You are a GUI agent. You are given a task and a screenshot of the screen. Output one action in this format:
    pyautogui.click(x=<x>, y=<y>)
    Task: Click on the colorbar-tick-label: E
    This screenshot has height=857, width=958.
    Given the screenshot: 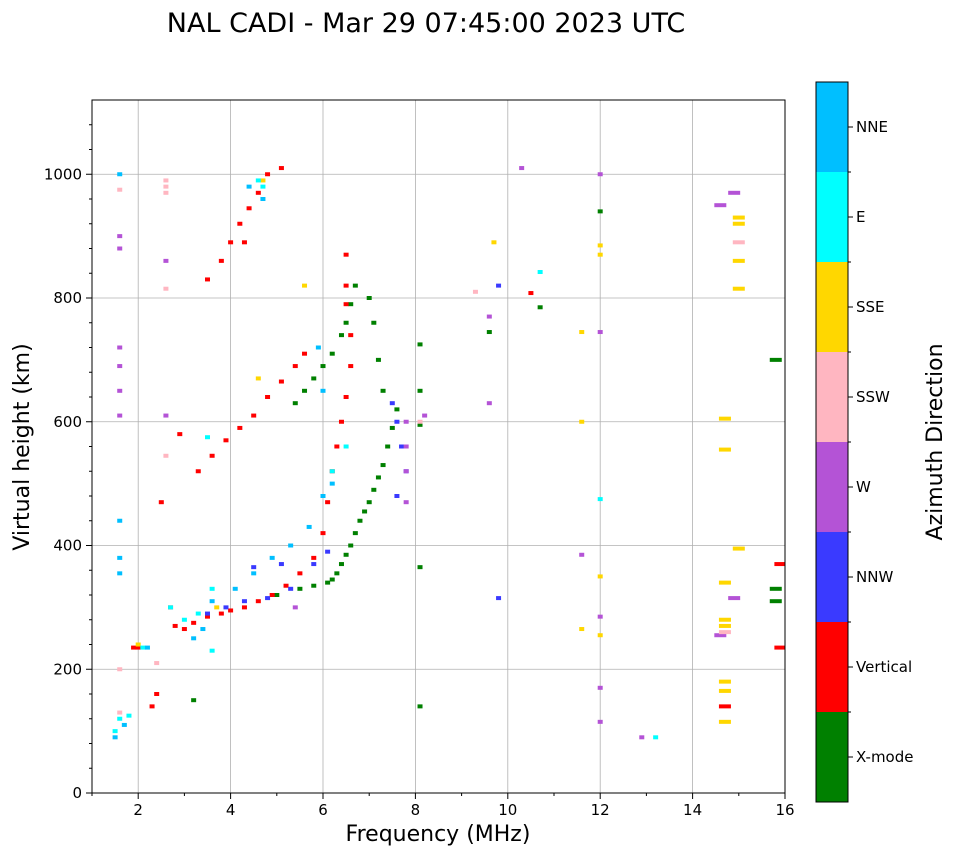 What is the action you would take?
    pyautogui.click(x=860, y=217)
    